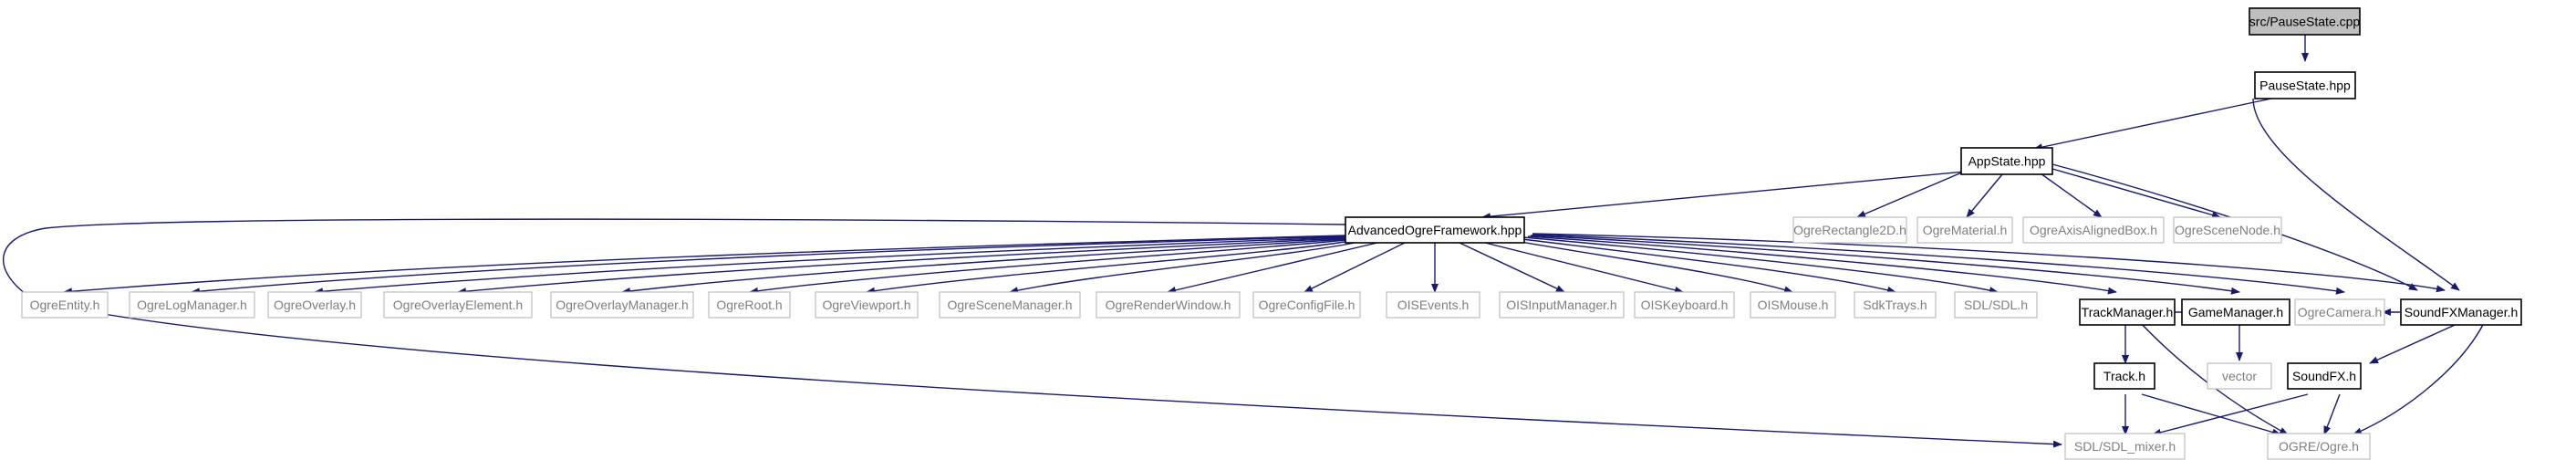  Describe the element at coordinates (1738, 194) in the screenshot. I see `edge-appstate-hpp-to-advancedogreframework-hpp` at that location.